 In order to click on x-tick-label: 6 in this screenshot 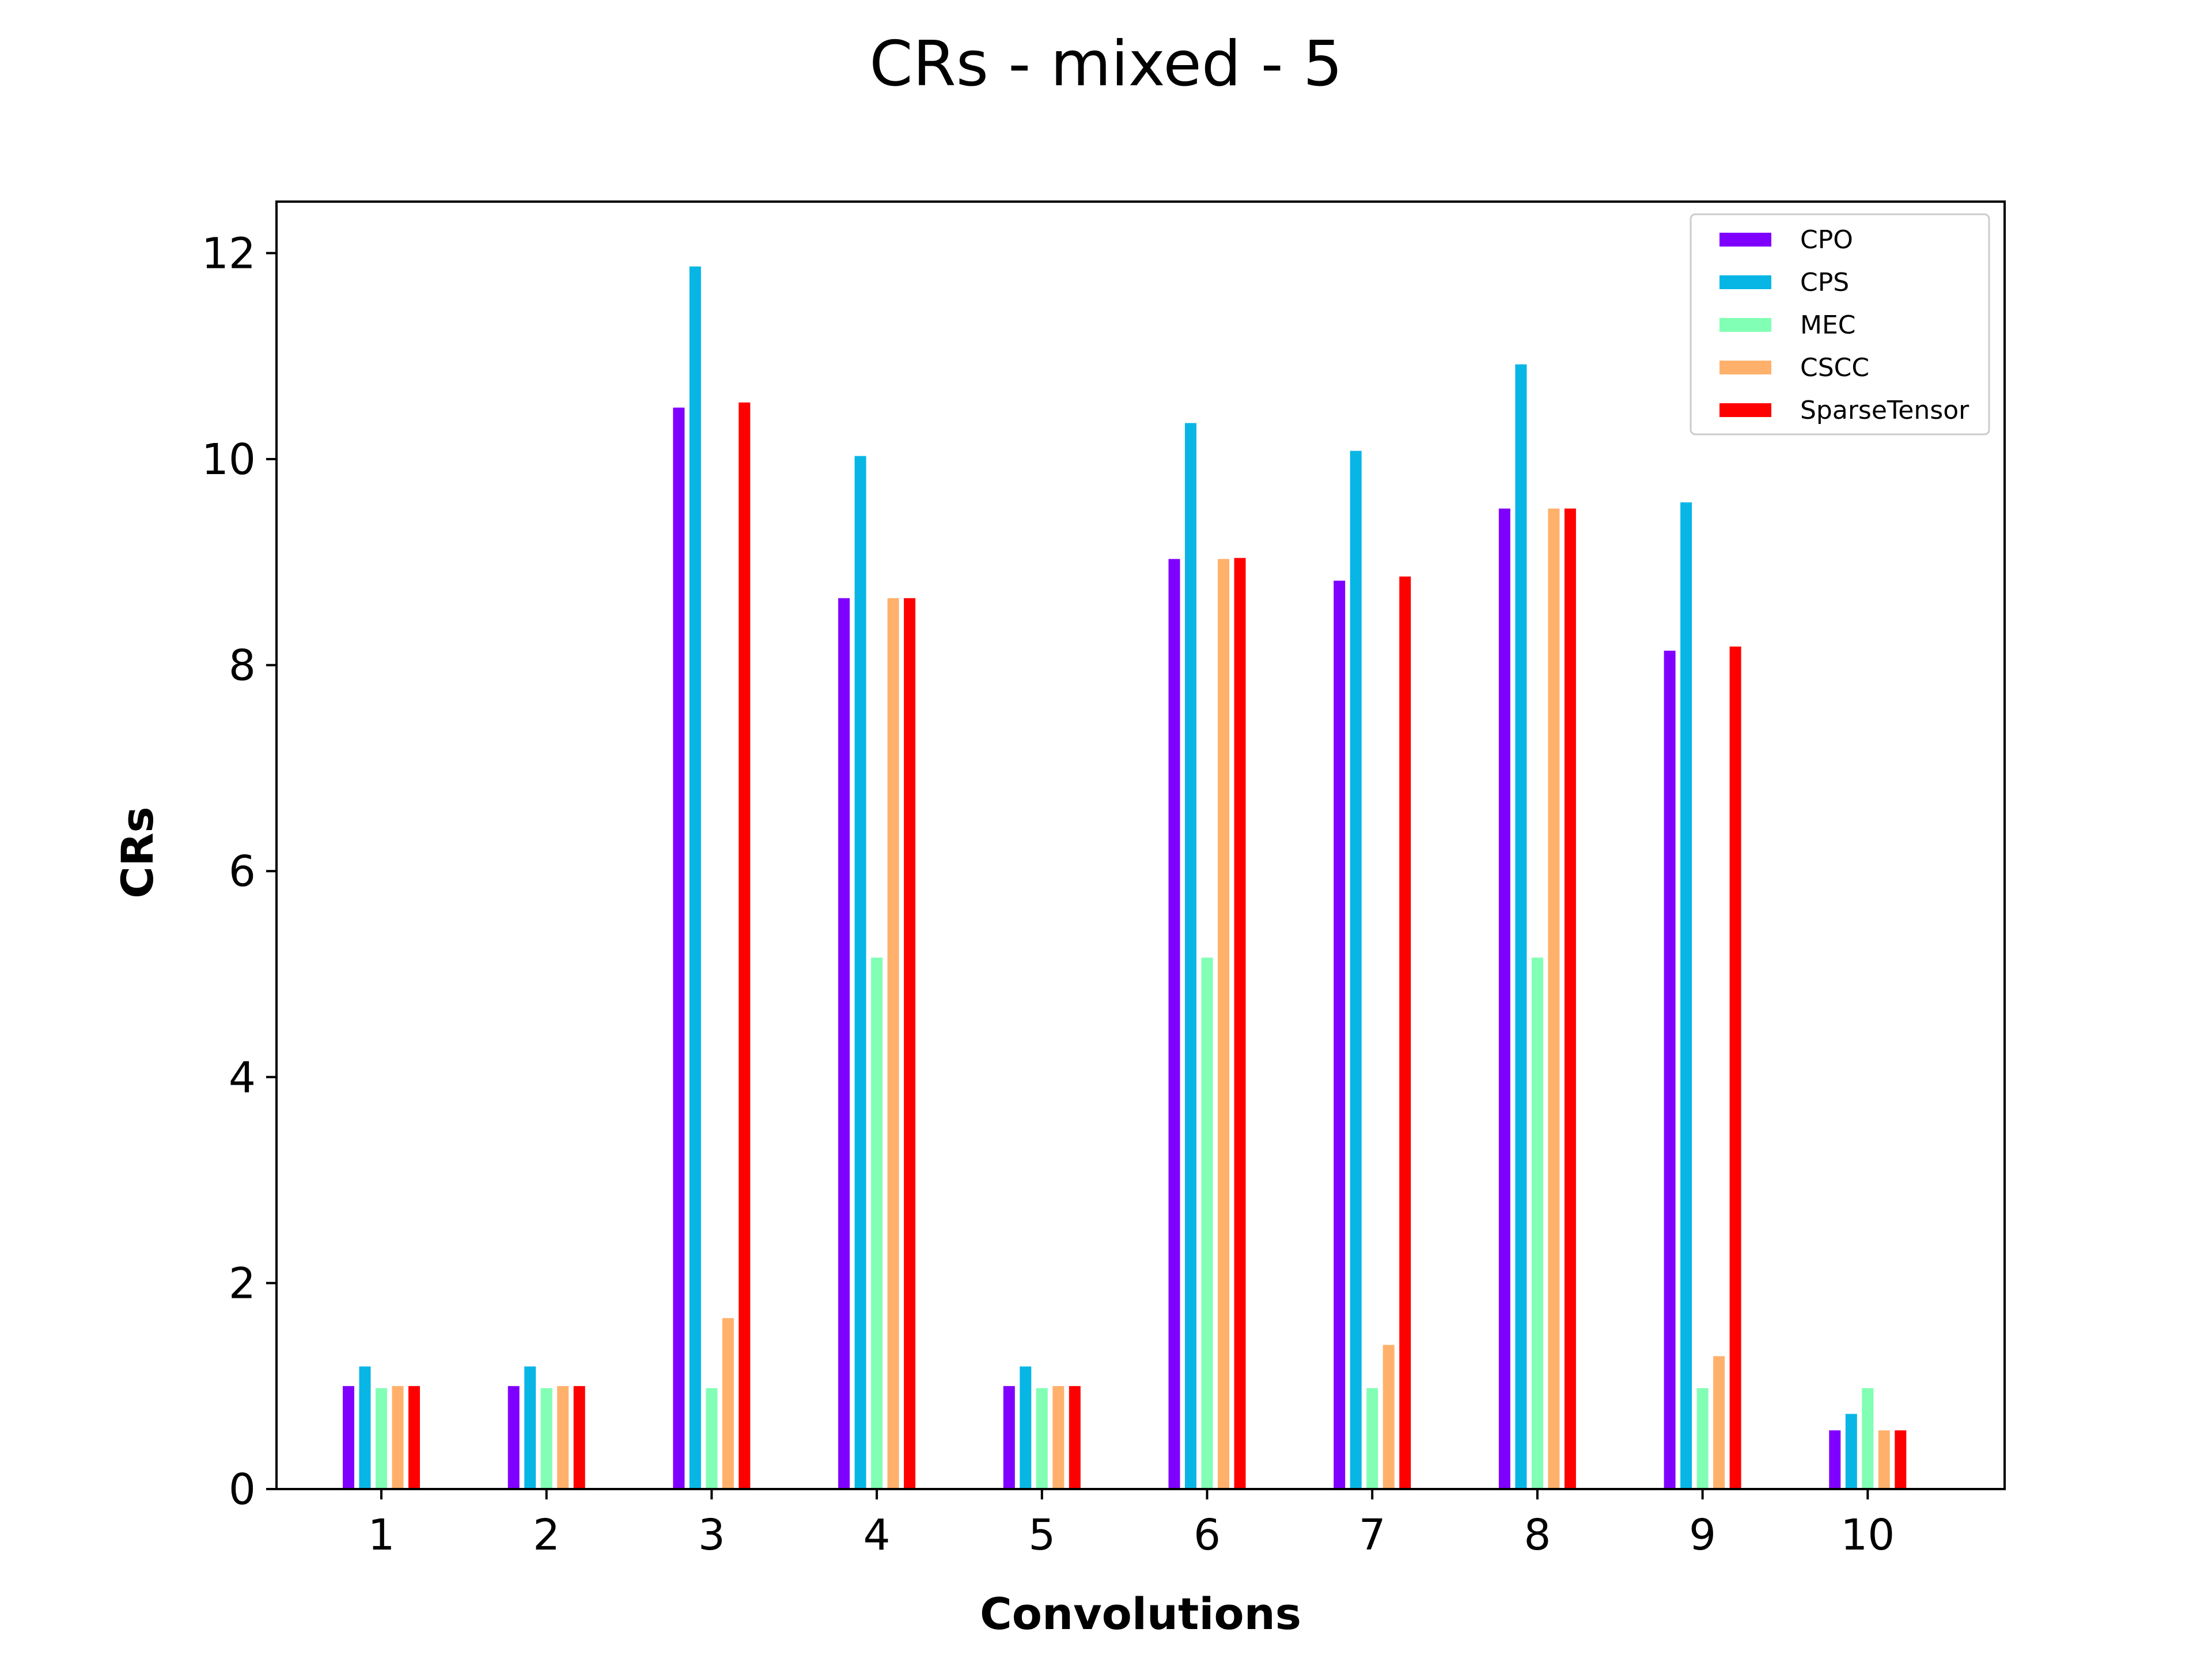, I will do `click(1207, 1535)`.